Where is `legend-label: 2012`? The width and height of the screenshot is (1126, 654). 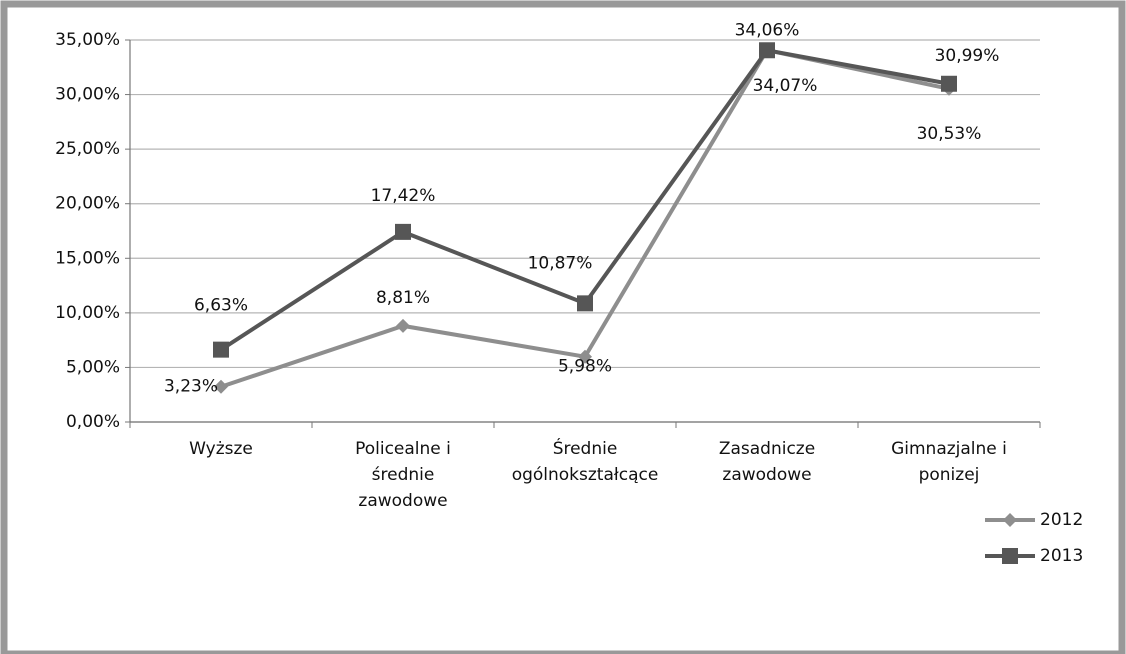 legend-label: 2012 is located at coordinates (1061, 520).